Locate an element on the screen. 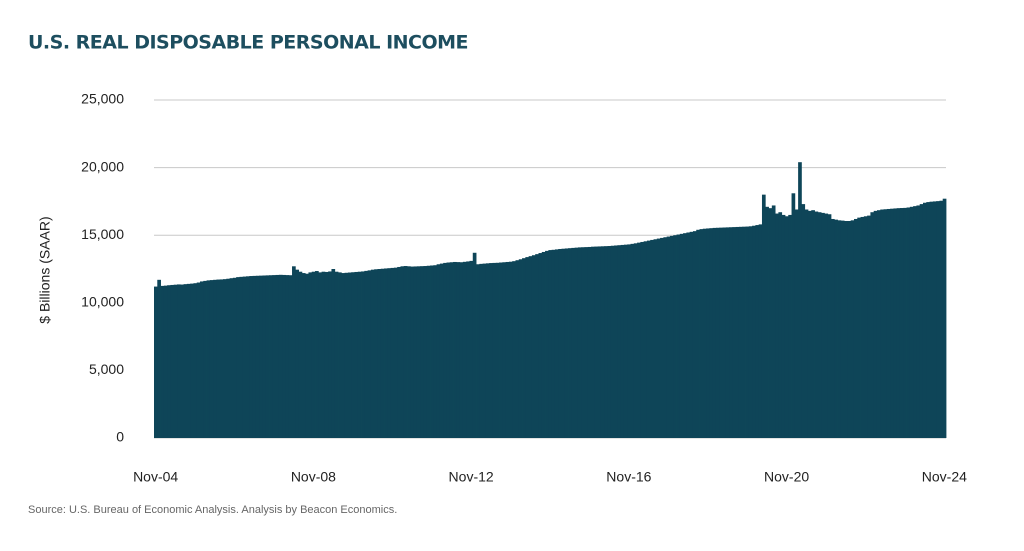  y-tick-label: 25,000 is located at coordinates (102, 99).